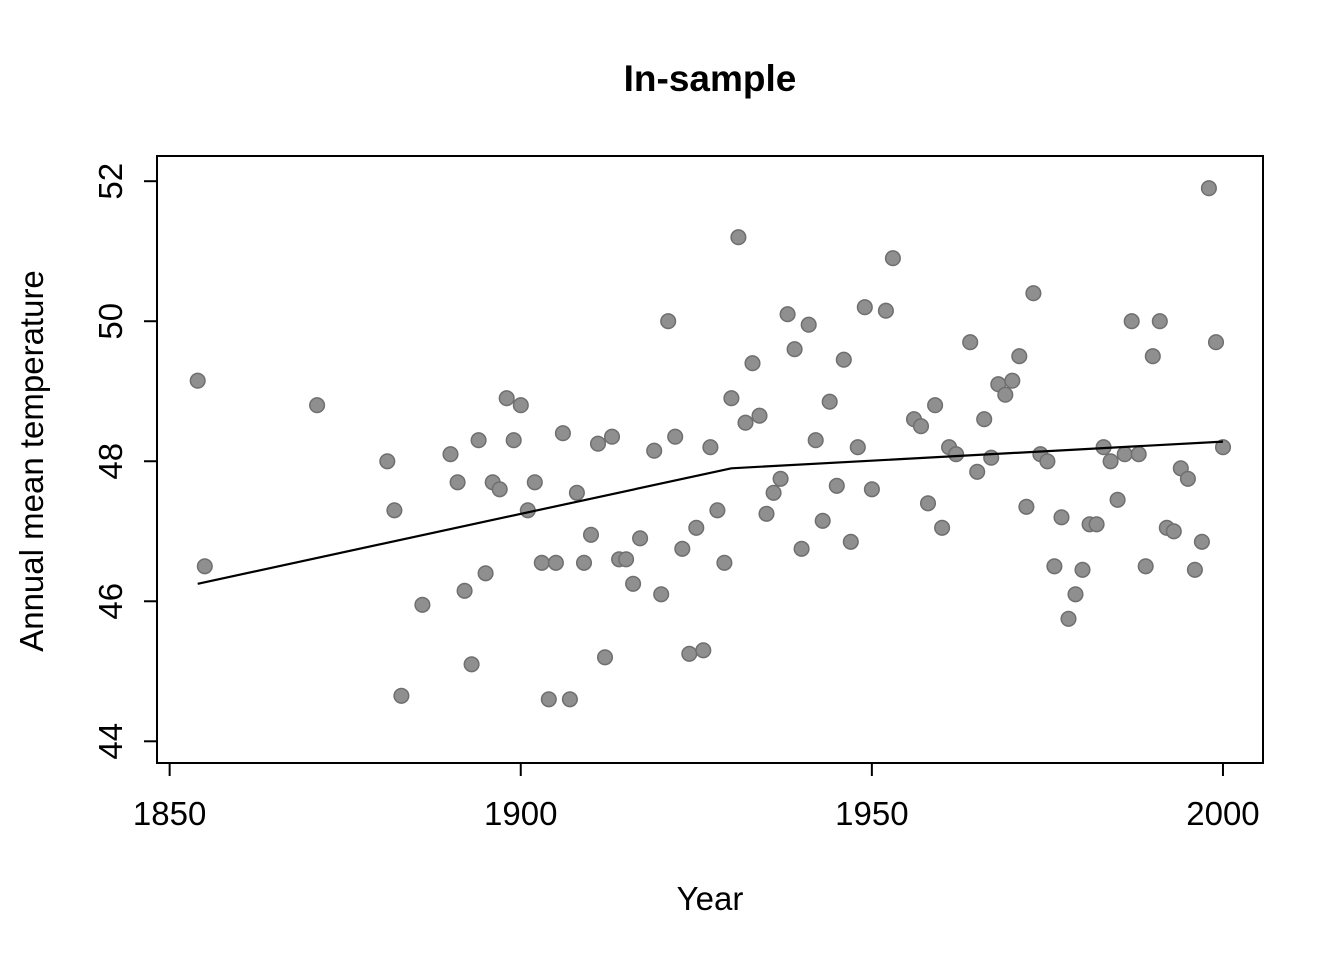  What do you see at coordinates (710, 78) in the screenshot?
I see `chart-title: In-sample` at bounding box center [710, 78].